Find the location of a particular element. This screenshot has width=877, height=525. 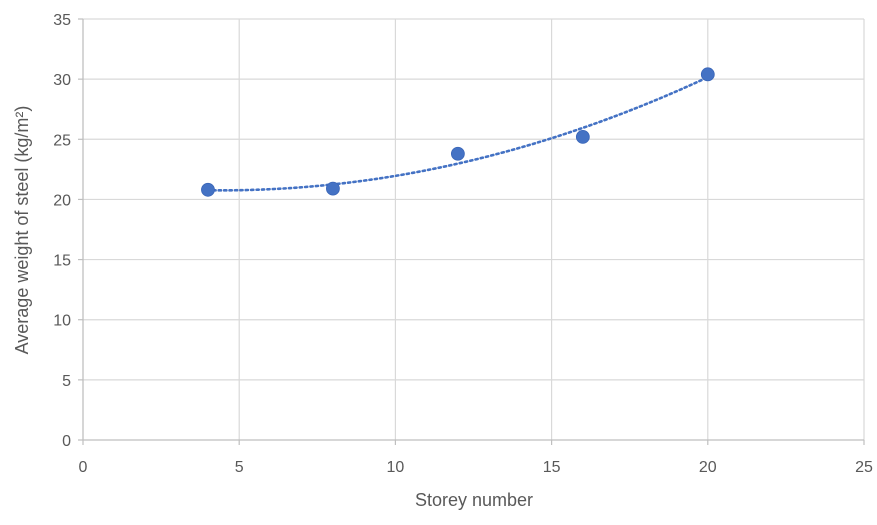

x-tick-label: 0 is located at coordinates (83, 467).